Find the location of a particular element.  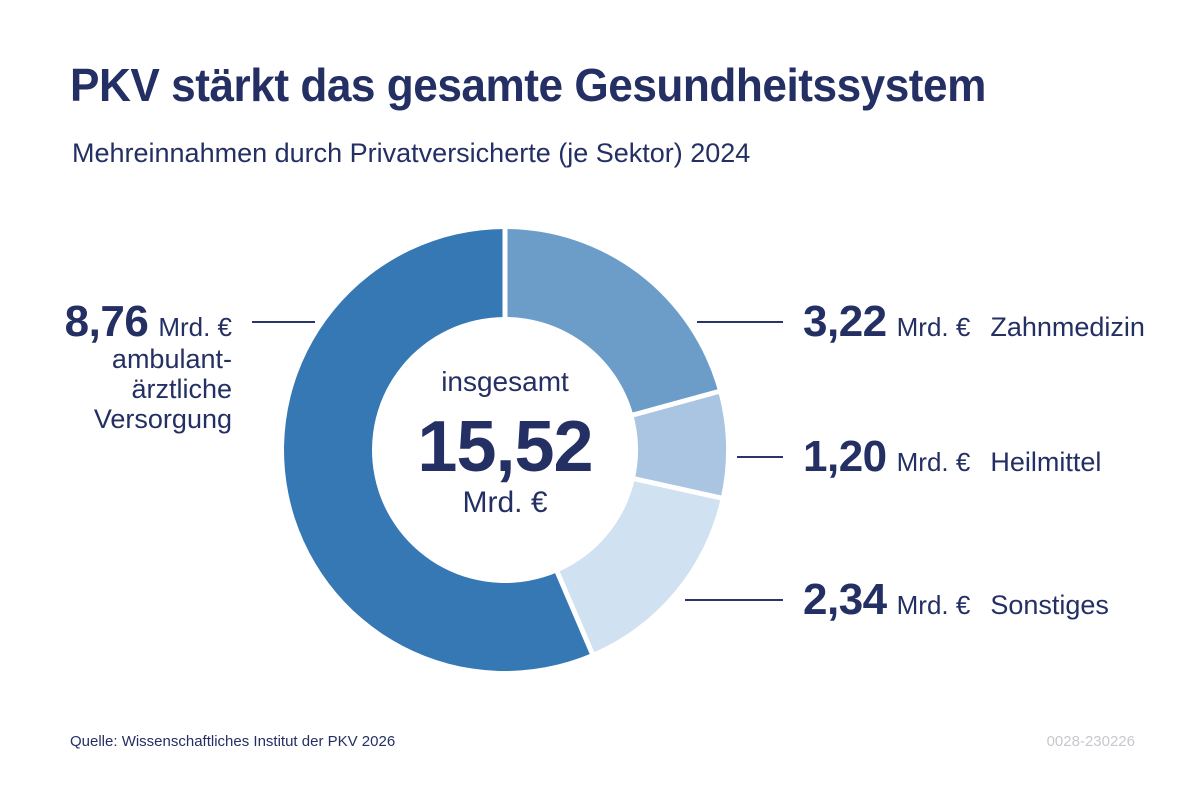

name-zahnmedizin: Zahnmedizin is located at coordinates (1067, 327).